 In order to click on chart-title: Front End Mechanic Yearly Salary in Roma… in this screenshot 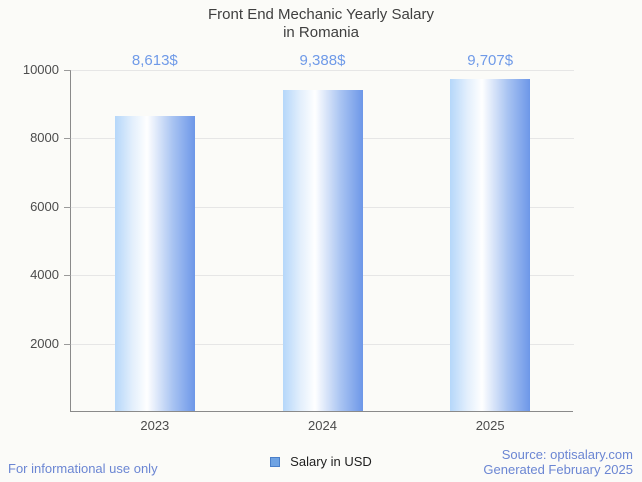, I will do `click(321, 24)`.